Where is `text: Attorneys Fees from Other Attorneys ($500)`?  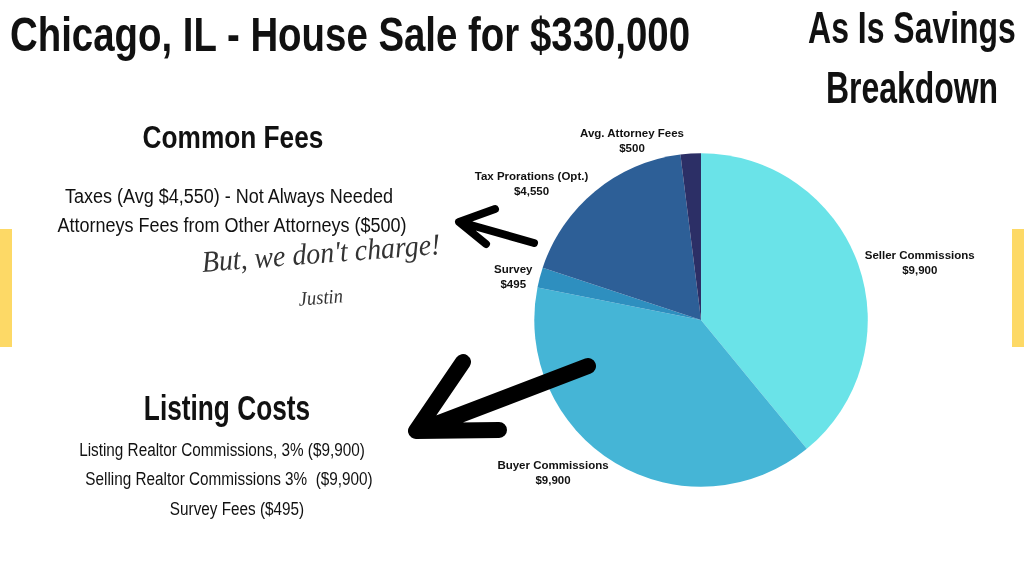 text: Attorneys Fees from Other Attorneys ($500) is located at coordinates (232, 225).